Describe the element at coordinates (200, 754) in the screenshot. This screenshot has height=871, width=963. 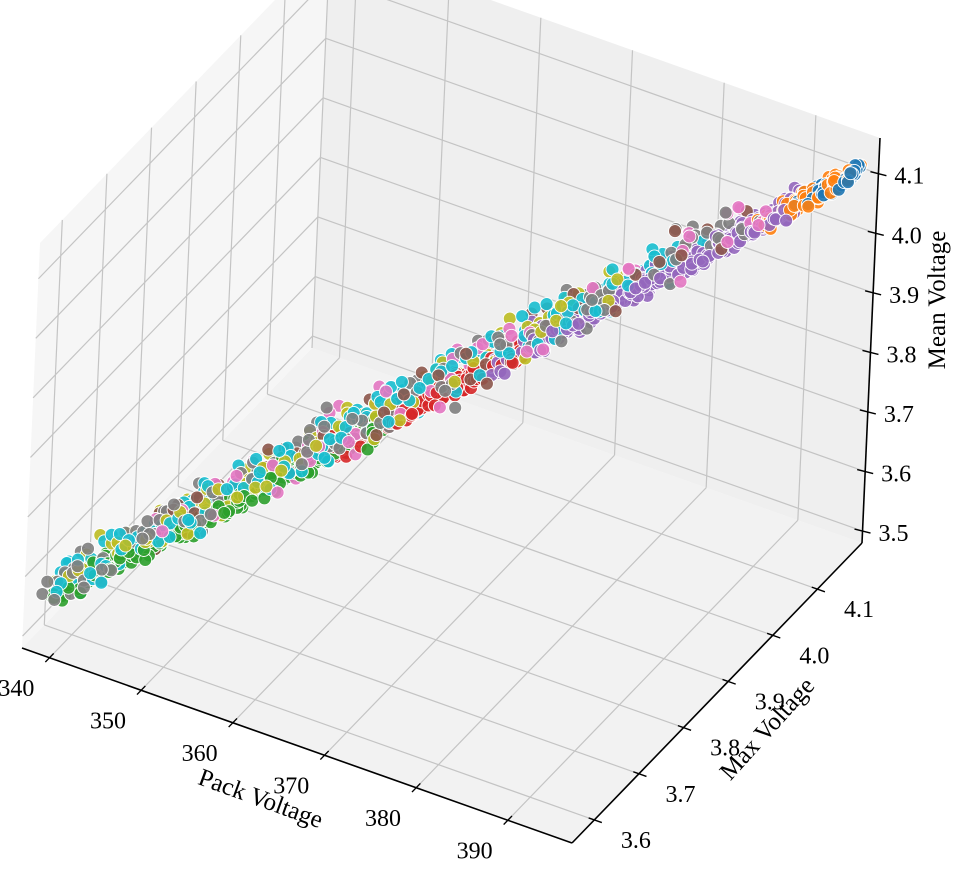
I see `x-tick-label: 360` at that location.